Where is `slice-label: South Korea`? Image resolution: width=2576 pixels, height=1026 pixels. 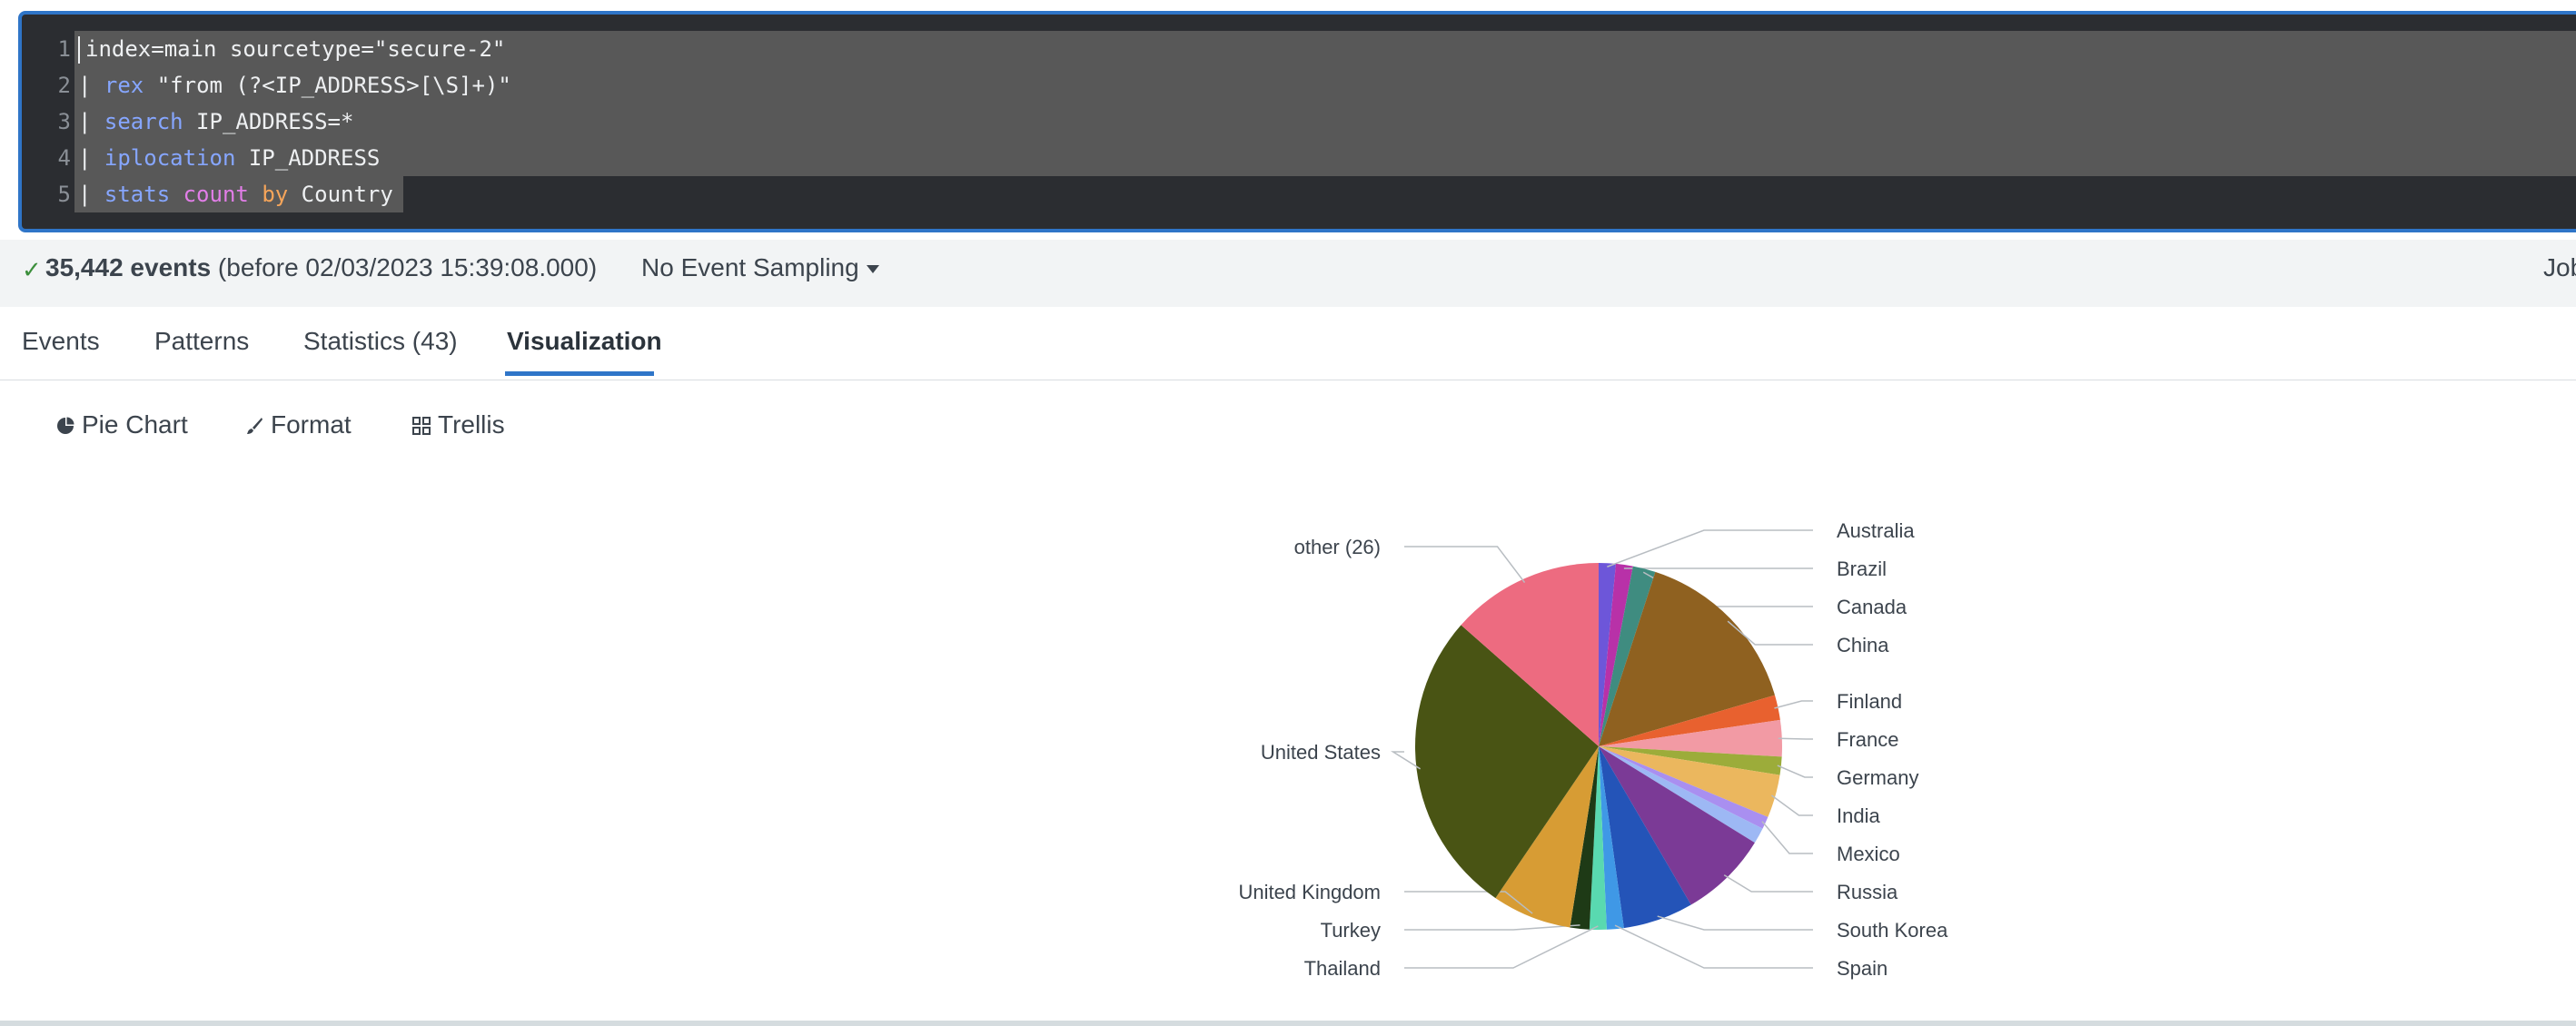
slice-label: South Korea is located at coordinates (1892, 930).